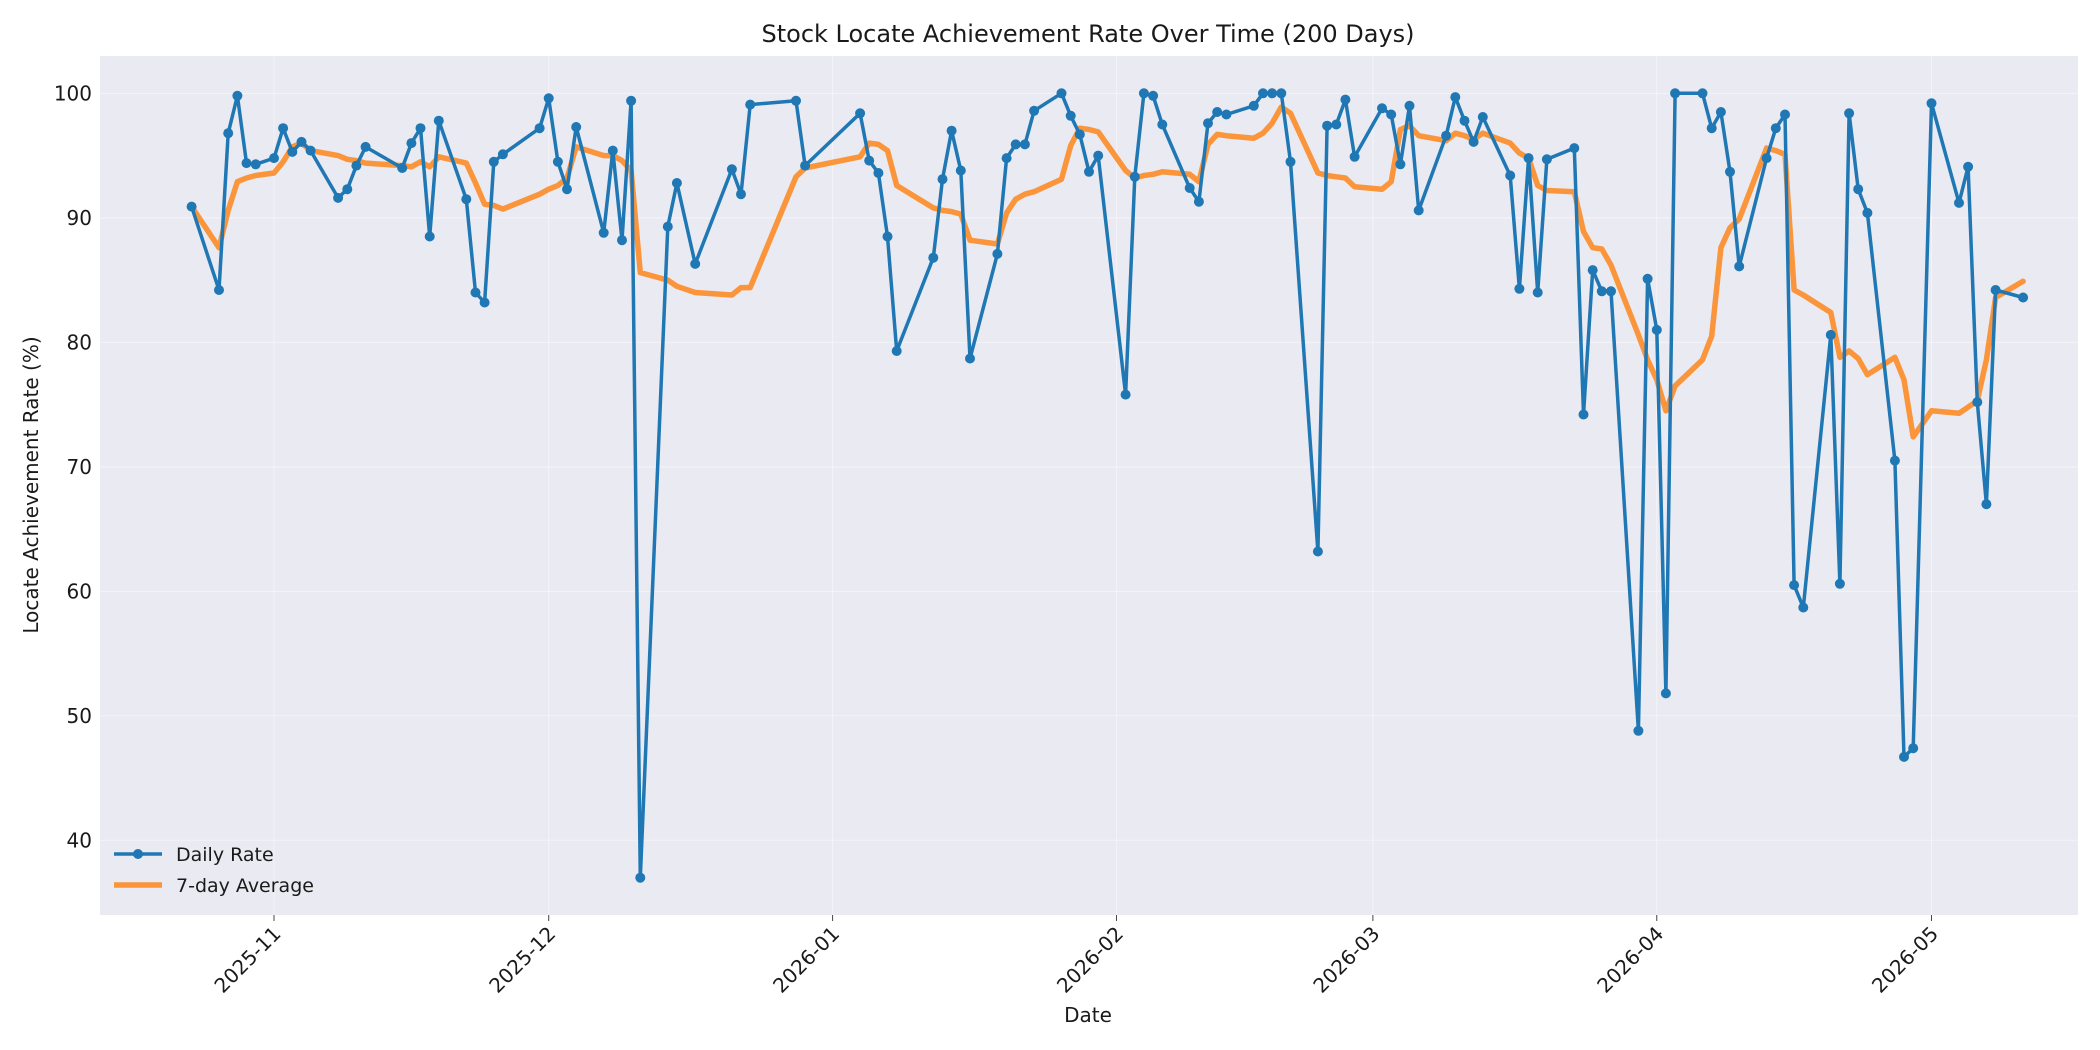 This screenshot has width=2100, height=1050. Describe the element at coordinates (1346, 960) in the screenshot. I see `x-tick-label: 2026-03` at that location.